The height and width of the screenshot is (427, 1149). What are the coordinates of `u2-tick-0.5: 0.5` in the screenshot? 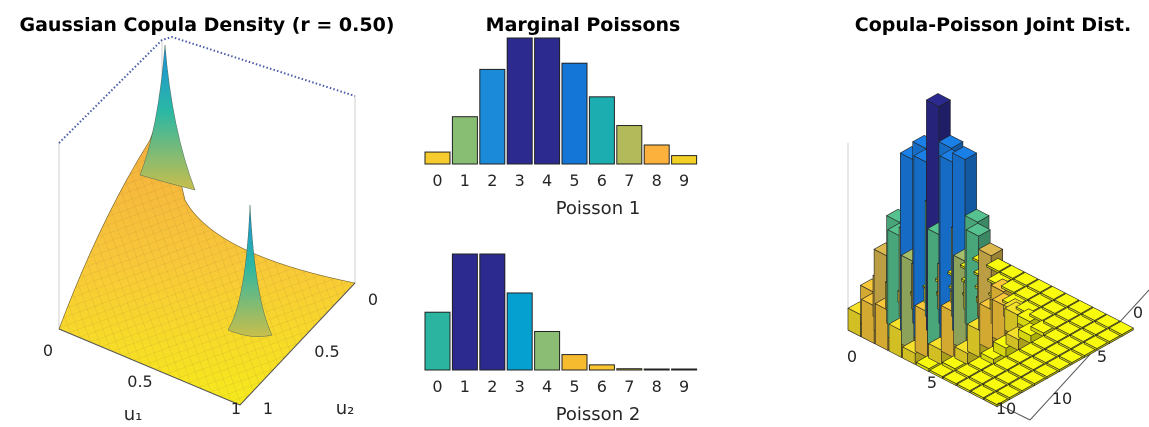 It's located at (326, 351).